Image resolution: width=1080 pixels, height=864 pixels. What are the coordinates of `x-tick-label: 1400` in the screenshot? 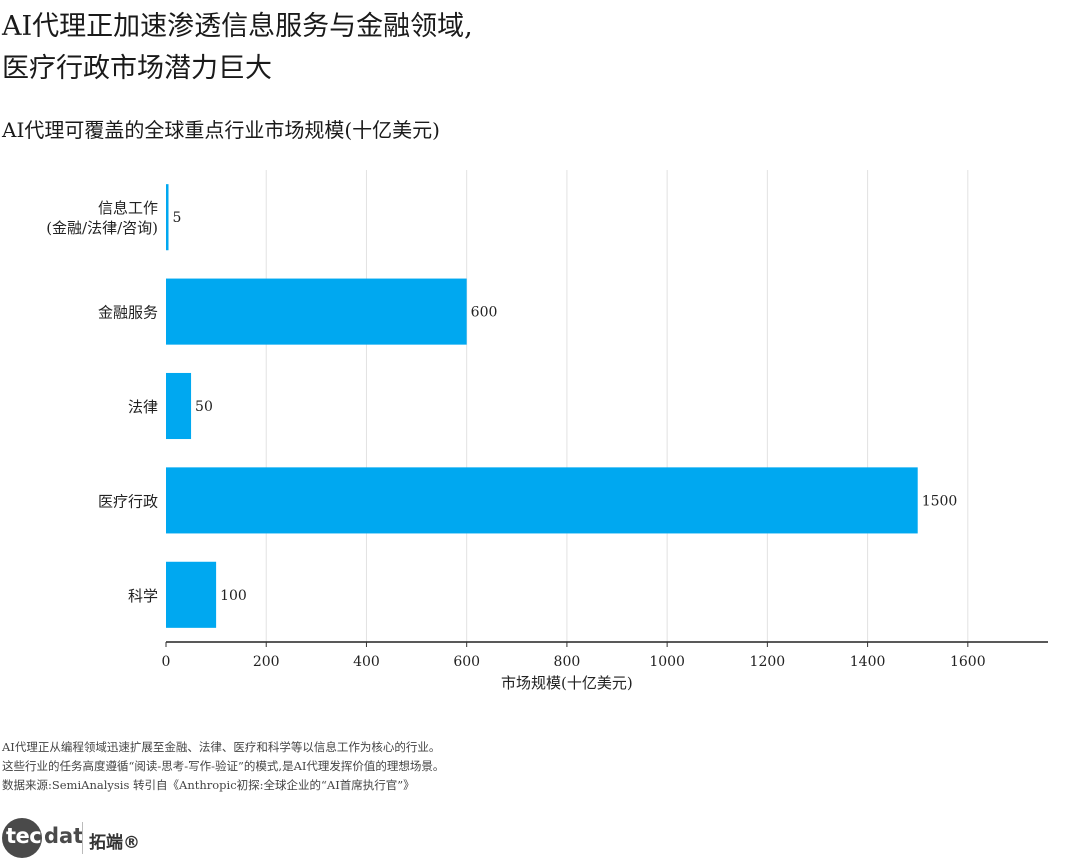 It's located at (868, 662).